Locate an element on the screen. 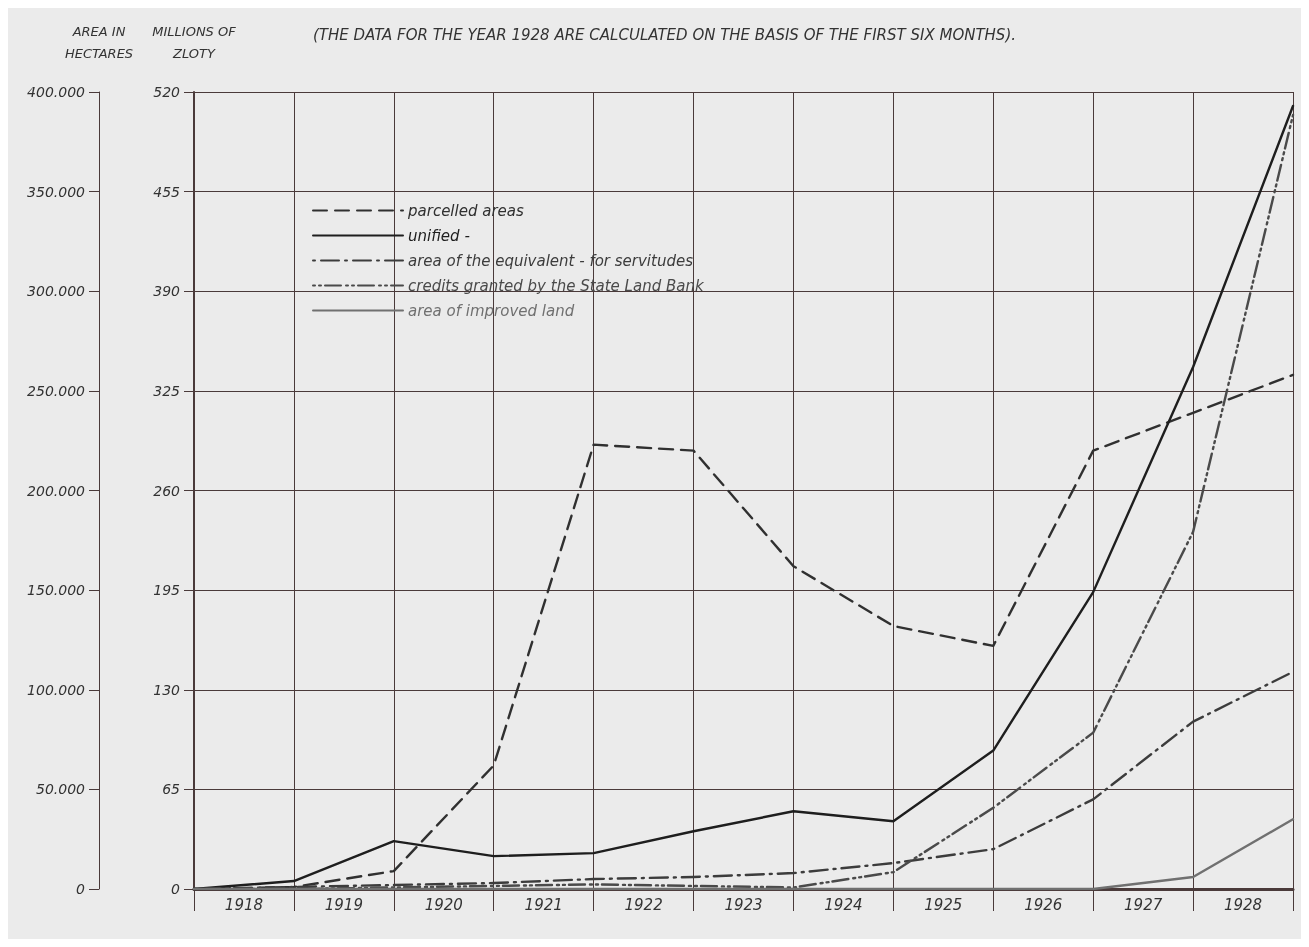  y-tick-label: 350.000 is located at coordinates (56, 191).